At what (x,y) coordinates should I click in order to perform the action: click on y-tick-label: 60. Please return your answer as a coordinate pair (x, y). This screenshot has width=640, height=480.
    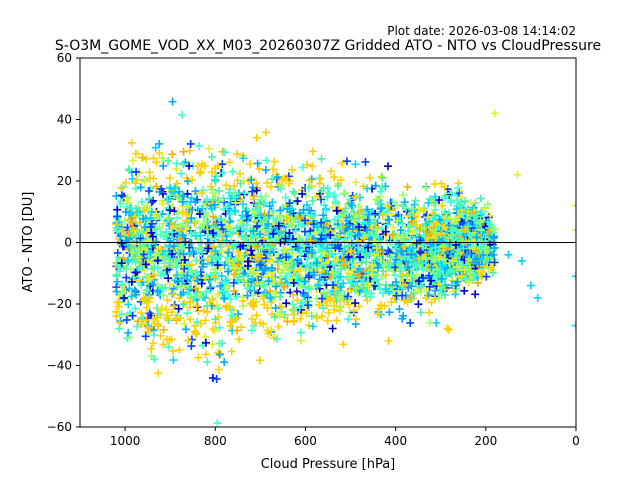
    Looking at the image, I should click on (64, 58).